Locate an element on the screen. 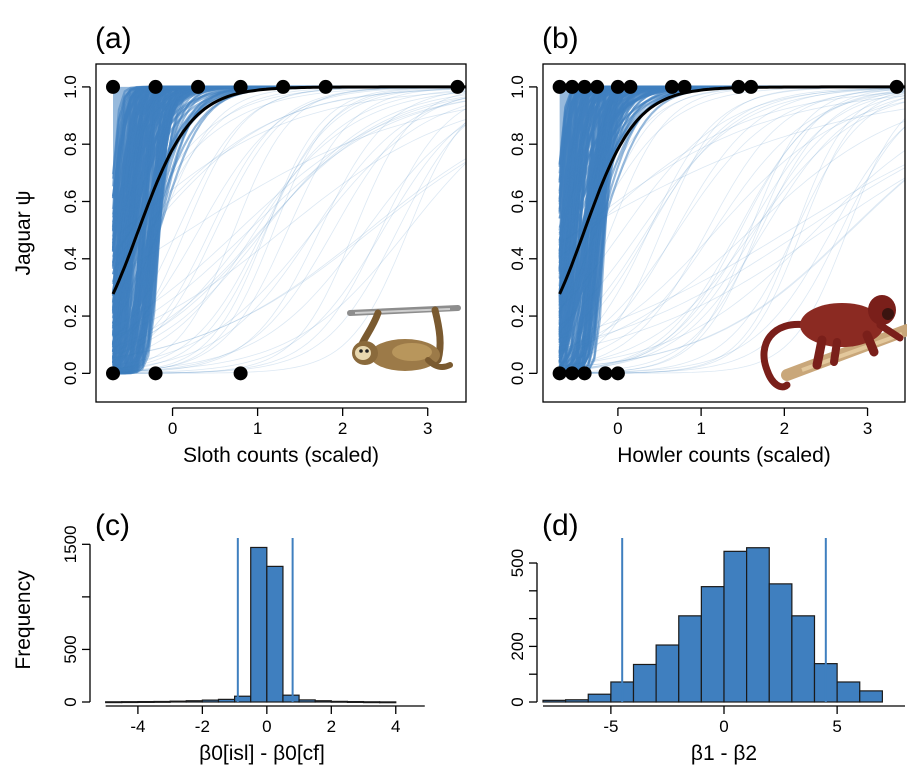 The height and width of the screenshot is (781, 907). y-tick-label-b: 0.6 is located at coordinates (517, 202).